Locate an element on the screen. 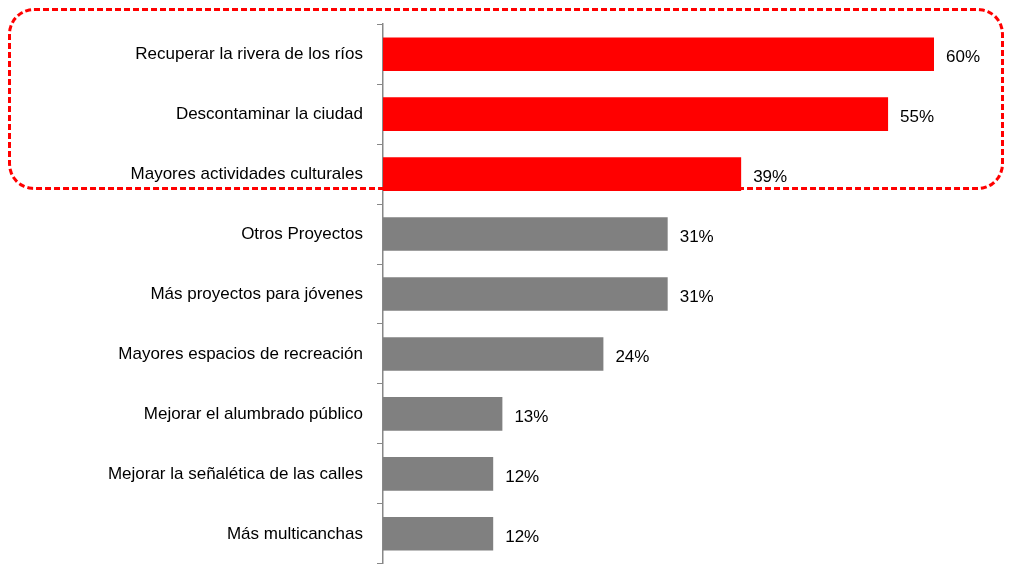 This screenshot has height=588, width=1014. y-tick-label: Mejorar la señalética de las calles is located at coordinates (235, 473).